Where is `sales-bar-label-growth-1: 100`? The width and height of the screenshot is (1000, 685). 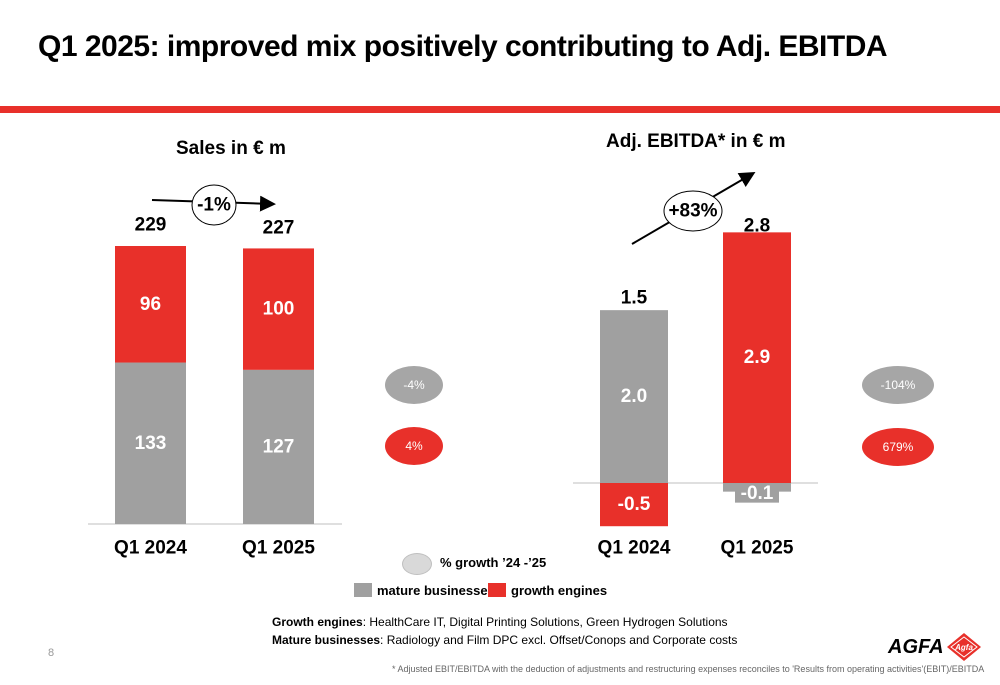
sales-bar-label-growth-1: 100 is located at coordinates (279, 309).